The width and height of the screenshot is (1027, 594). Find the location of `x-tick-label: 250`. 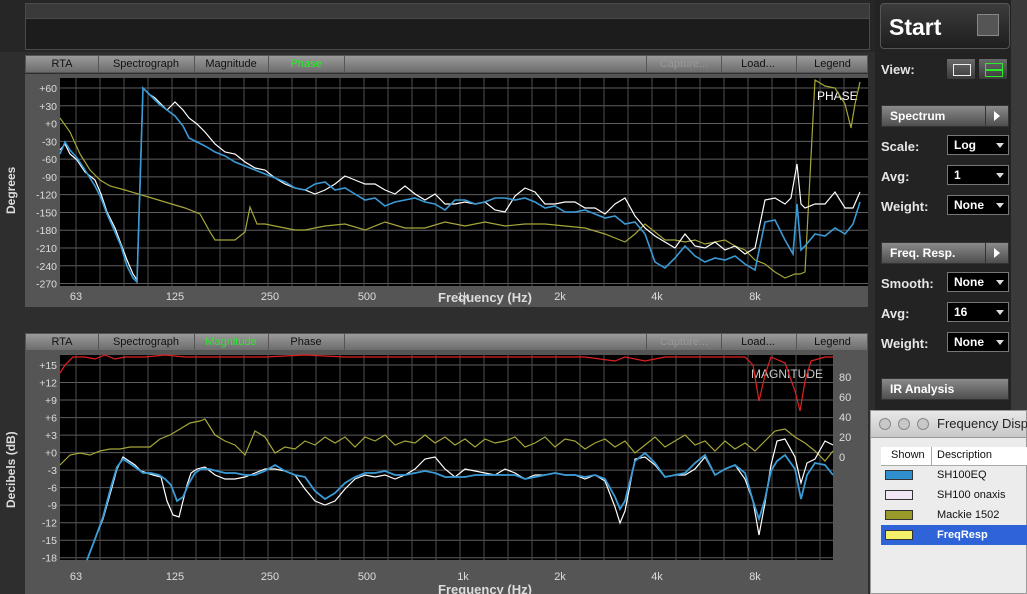

x-tick-label: 250 is located at coordinates (270, 297).